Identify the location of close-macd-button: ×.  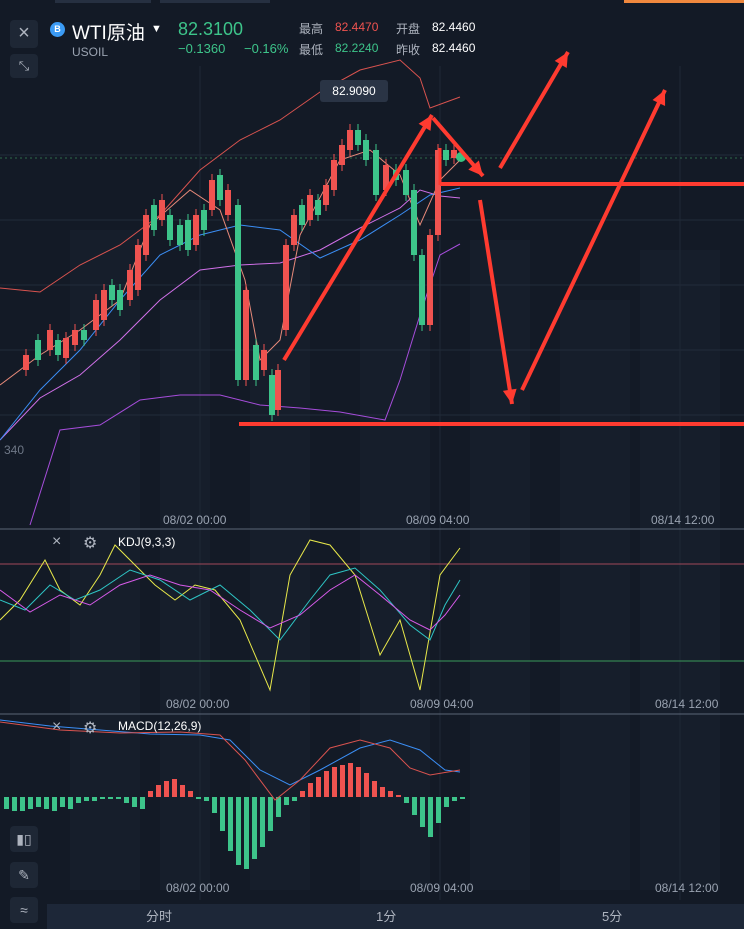
(56, 727).